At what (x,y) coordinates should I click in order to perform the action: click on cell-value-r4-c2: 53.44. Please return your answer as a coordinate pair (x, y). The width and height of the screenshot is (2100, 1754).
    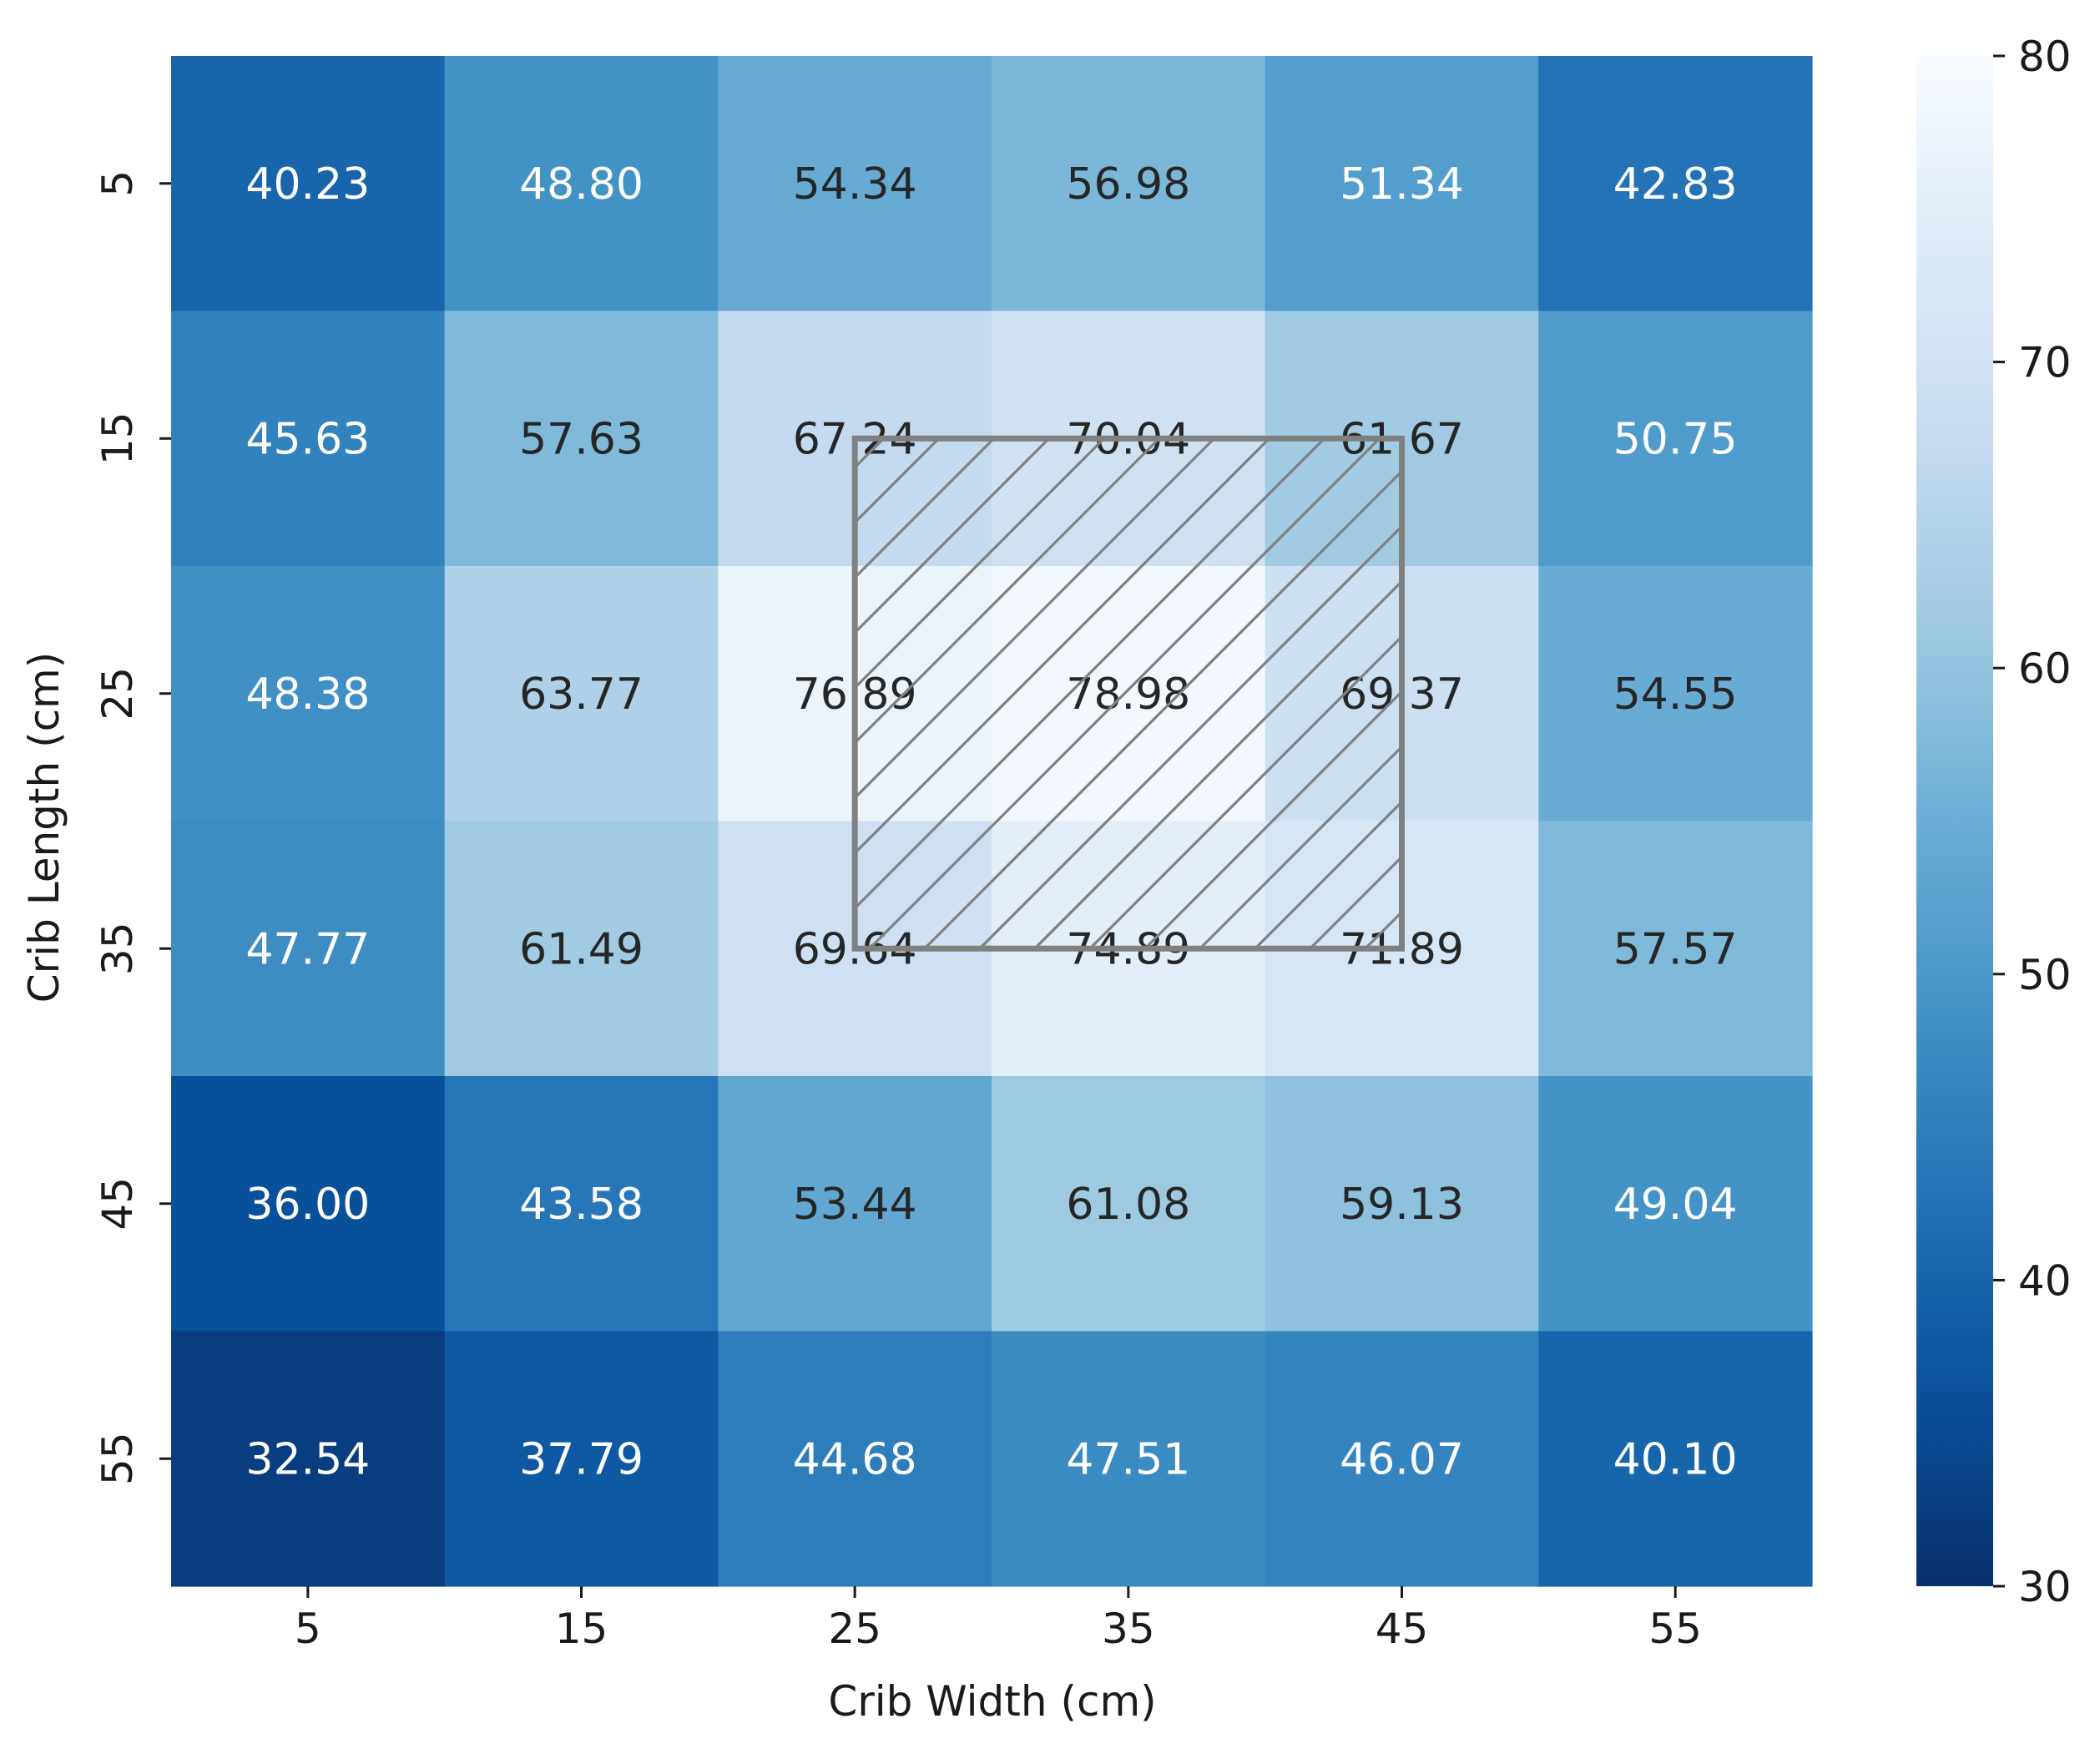
    Looking at the image, I should click on (855, 1205).